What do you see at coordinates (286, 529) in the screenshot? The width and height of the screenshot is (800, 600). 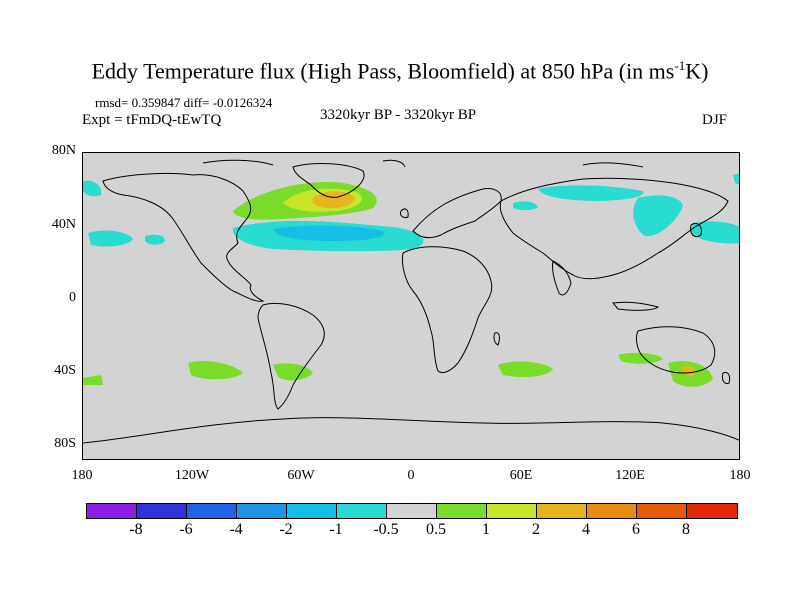 I see `colorbar-tick-label: -2` at bounding box center [286, 529].